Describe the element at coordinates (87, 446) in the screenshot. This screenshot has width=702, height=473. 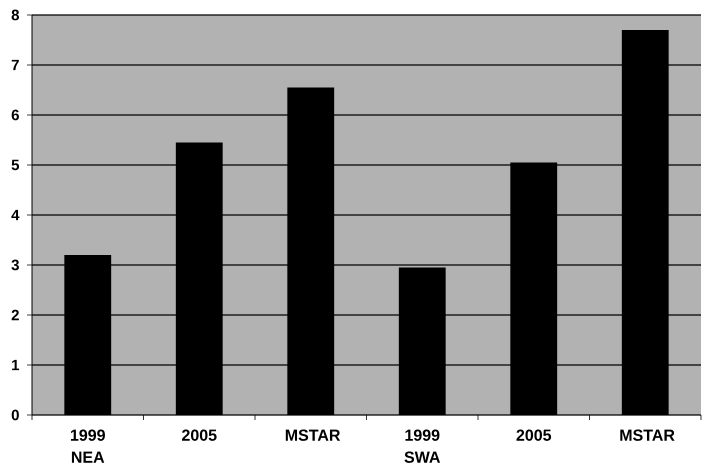
I see `x-tick-label: 1999 NEA` at that location.